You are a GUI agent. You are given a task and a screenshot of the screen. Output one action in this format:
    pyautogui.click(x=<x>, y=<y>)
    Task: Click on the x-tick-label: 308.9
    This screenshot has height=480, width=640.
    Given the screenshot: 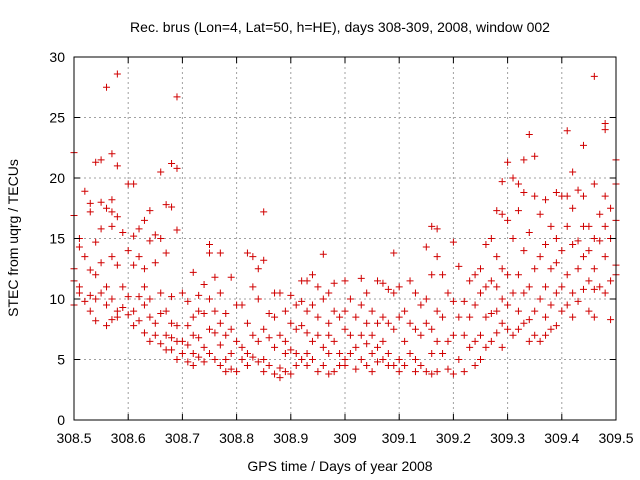 What is the action you would take?
    pyautogui.click(x=290, y=438)
    